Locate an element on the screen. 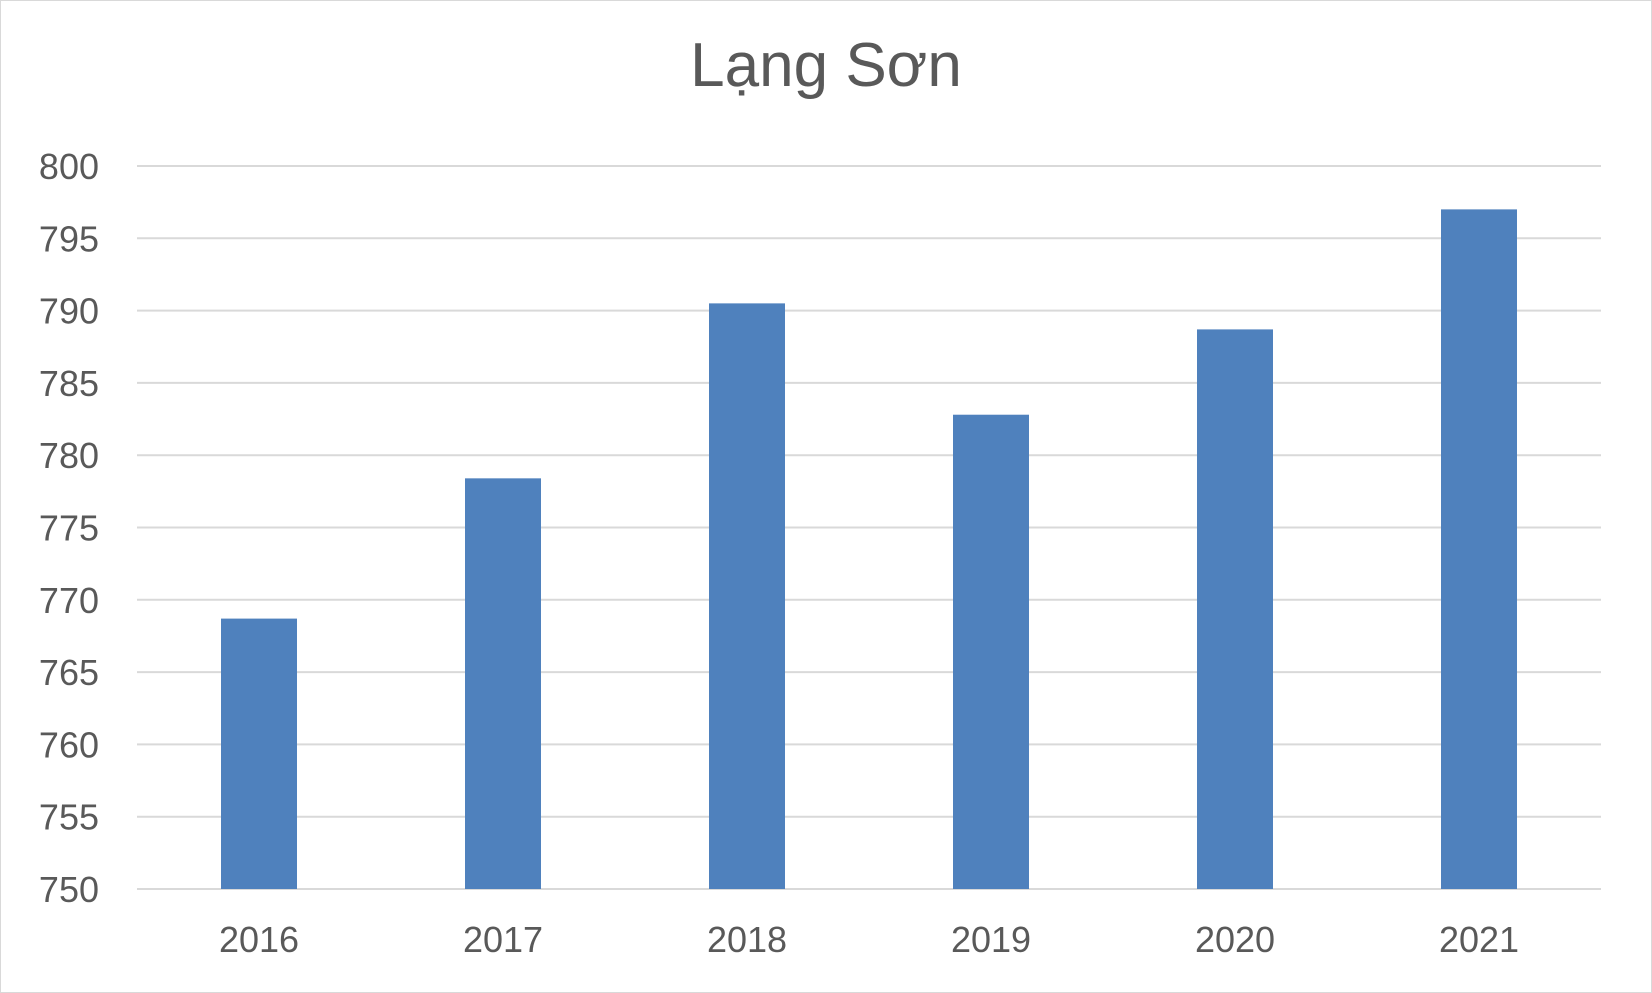 This screenshot has width=1652, height=993. bar-2020 is located at coordinates (1235, 609).